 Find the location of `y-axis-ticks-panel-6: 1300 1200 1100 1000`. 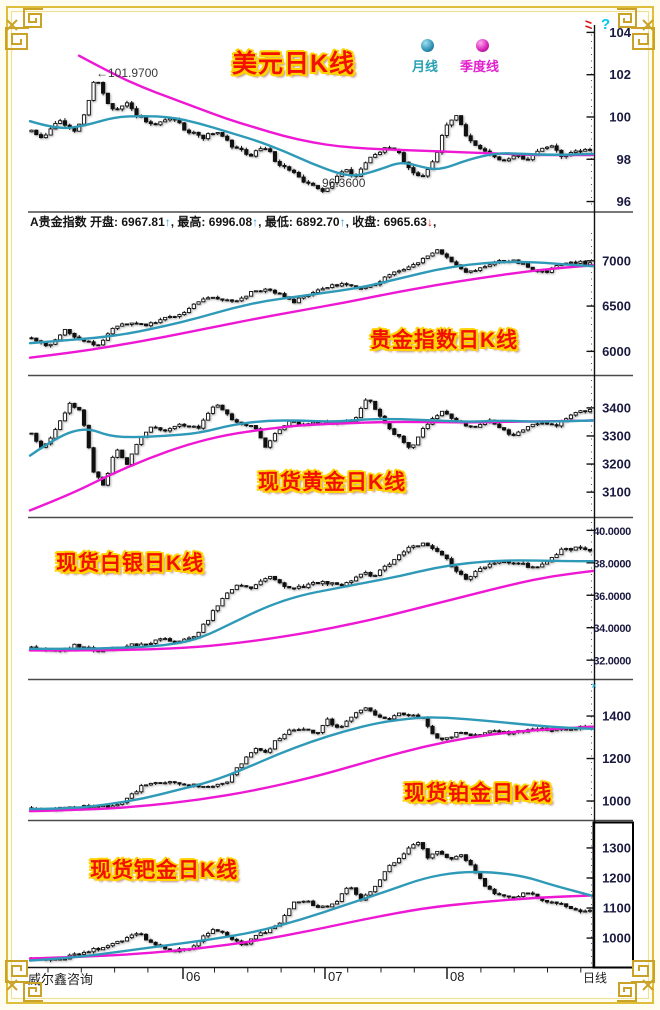

y-axis-ticks-panel-6: 1300 1200 1100 1000 is located at coordinates (608, 893).